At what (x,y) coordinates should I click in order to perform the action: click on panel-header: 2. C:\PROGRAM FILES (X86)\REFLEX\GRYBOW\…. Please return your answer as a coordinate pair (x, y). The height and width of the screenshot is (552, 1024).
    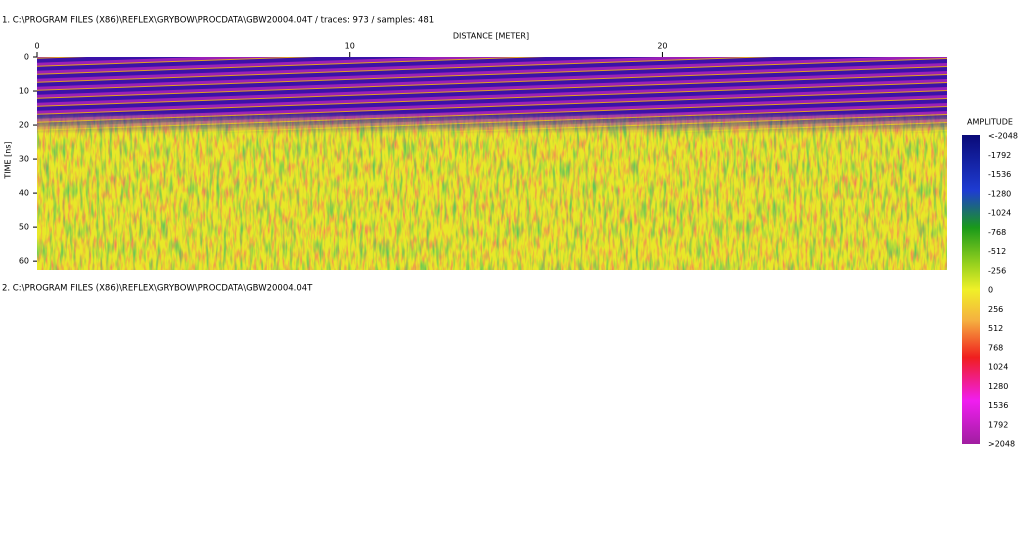
    Looking at the image, I should click on (157, 289).